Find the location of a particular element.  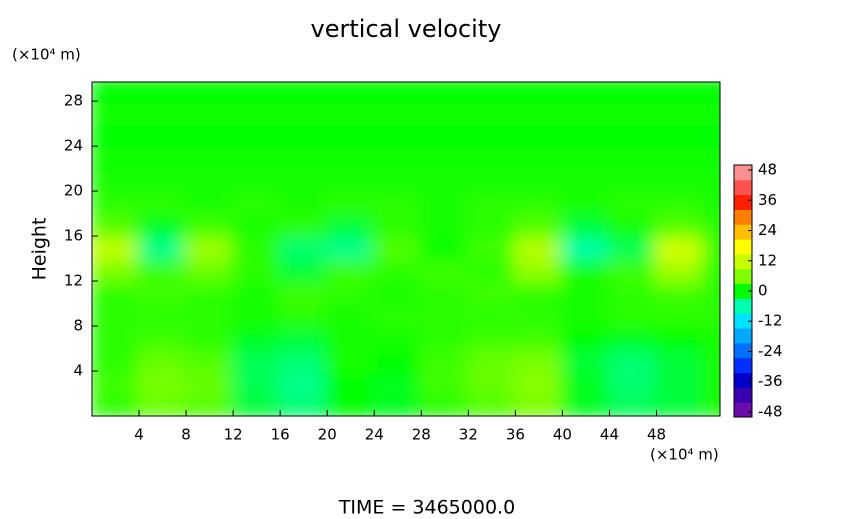

x-tick-label: 20 is located at coordinates (327, 435).